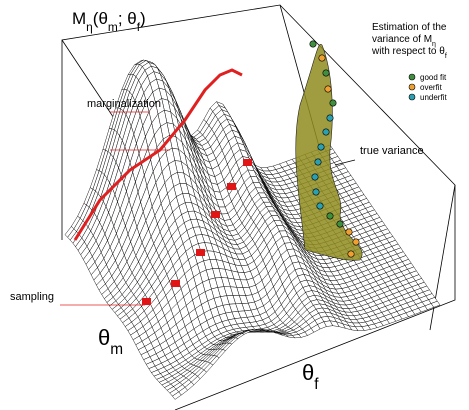  I want to click on x-axis-label: θm, so click(110, 341).